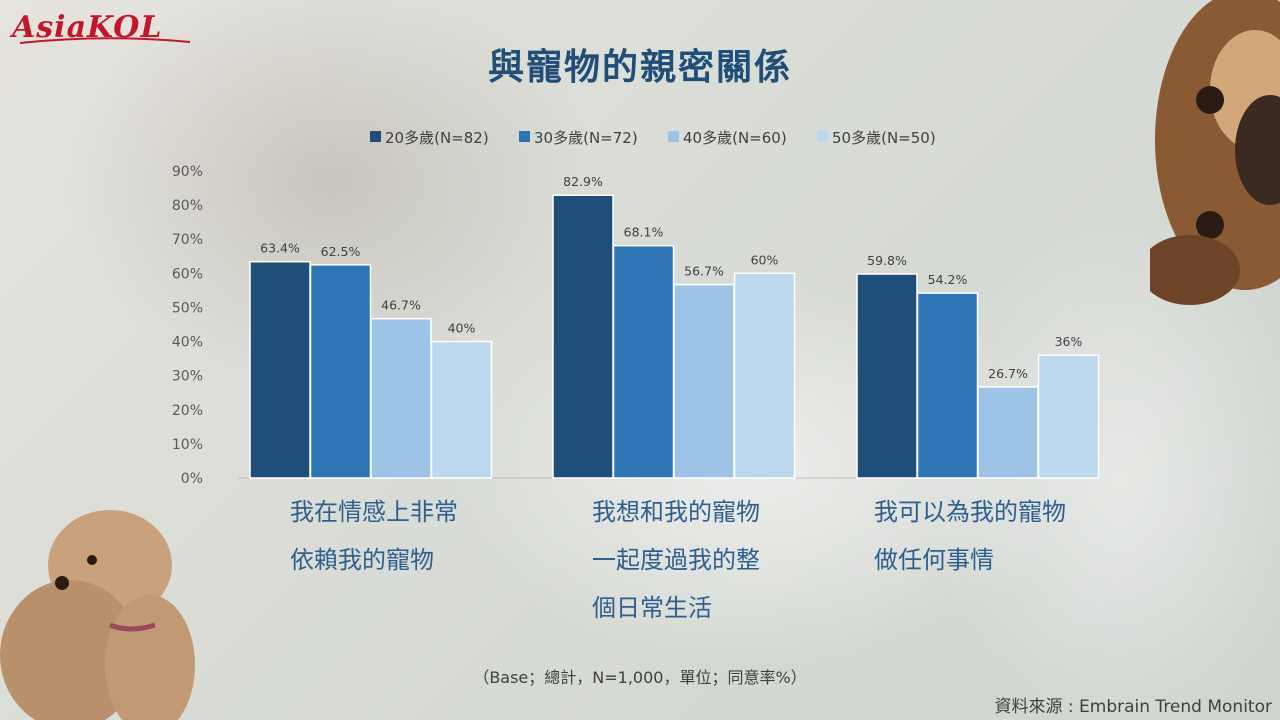 The image size is (1280, 720). I want to click on y-tick-label: 60%, so click(187, 274).